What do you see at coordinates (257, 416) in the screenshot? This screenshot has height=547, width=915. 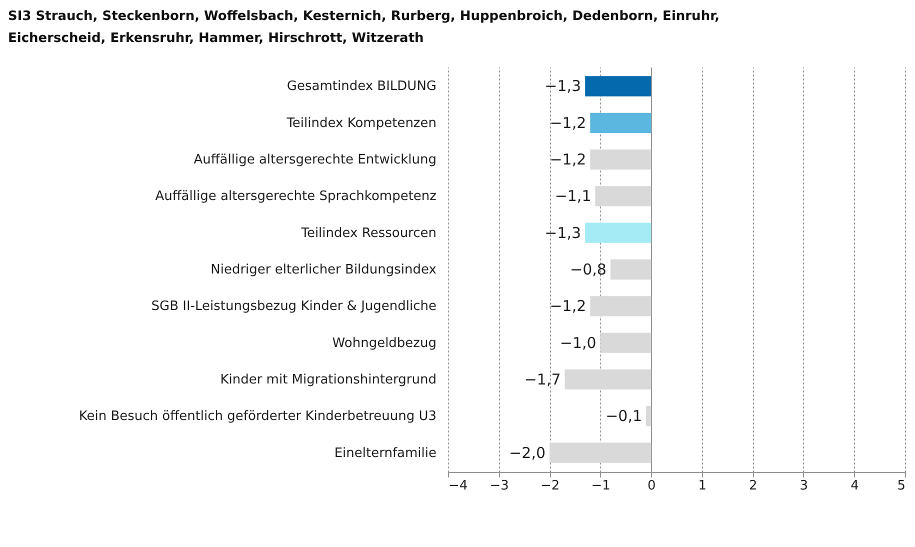 I see `y-tick-label: Kein Besuch öffentlich geförderter Kinderbetreuung U3` at bounding box center [257, 416].